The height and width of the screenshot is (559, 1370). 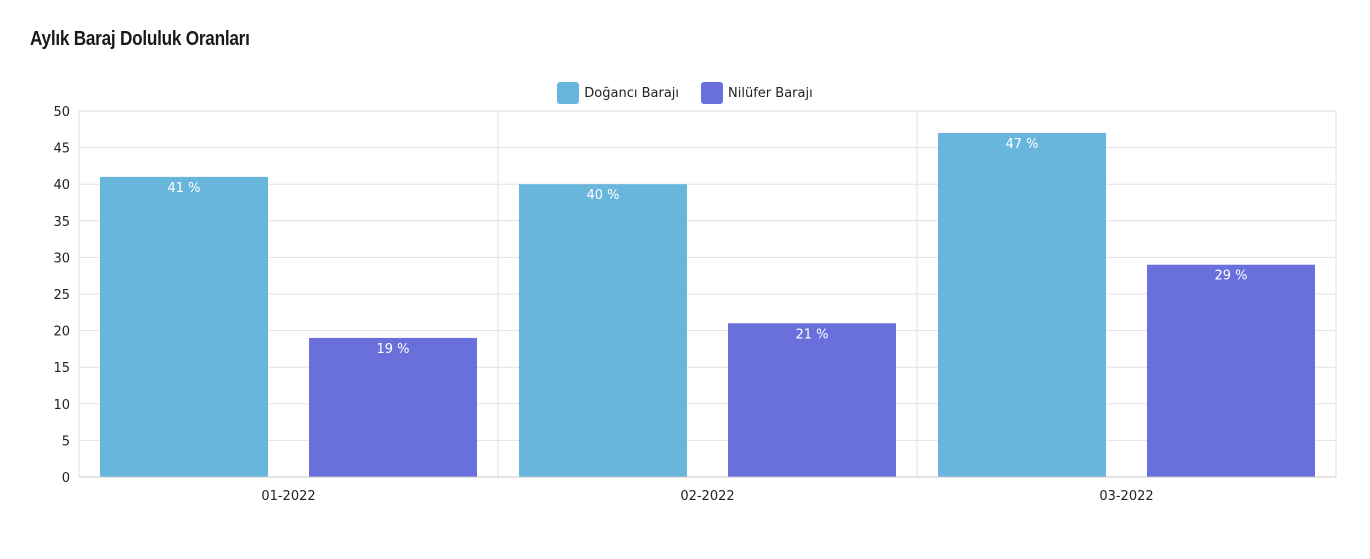 I want to click on x-tick-label: 03-2022, so click(x=1126, y=496).